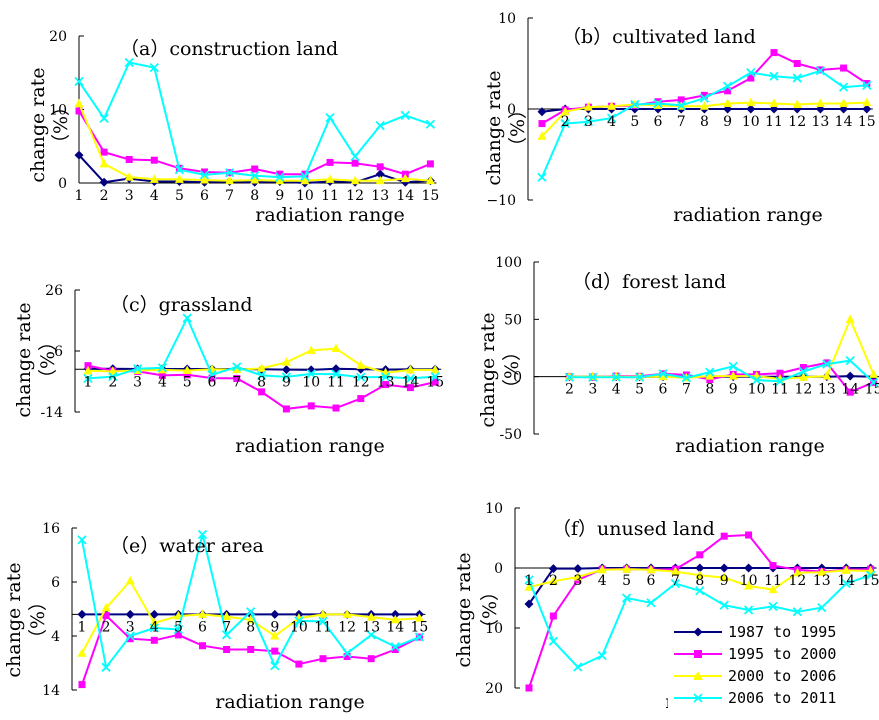  Describe the element at coordinates (54, 291) in the screenshot. I see `y-tick-label: 26` at that location.